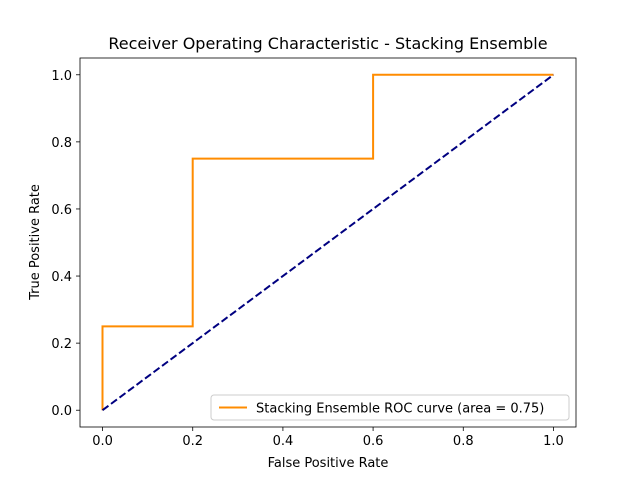 Image resolution: width=640 pixels, height=480 pixels. Describe the element at coordinates (102, 441) in the screenshot. I see `x-tick-label: 0.0` at that location.